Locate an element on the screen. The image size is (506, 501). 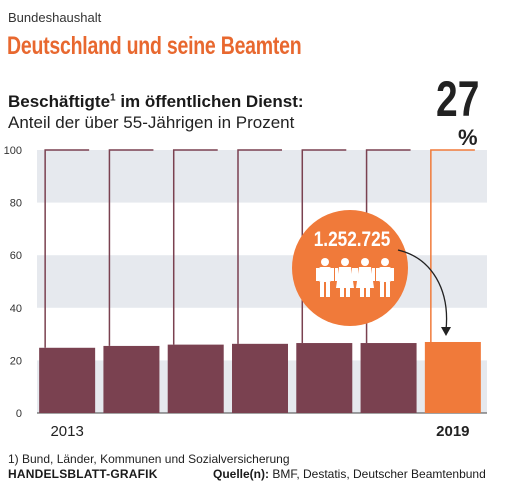
y-tick-label: 100 is located at coordinates (13, 151).